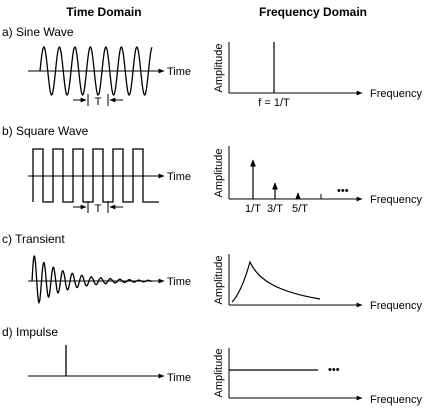 Image resolution: width=441 pixels, height=419 pixels. I want to click on square-freq-label: Frequency, so click(396, 200).